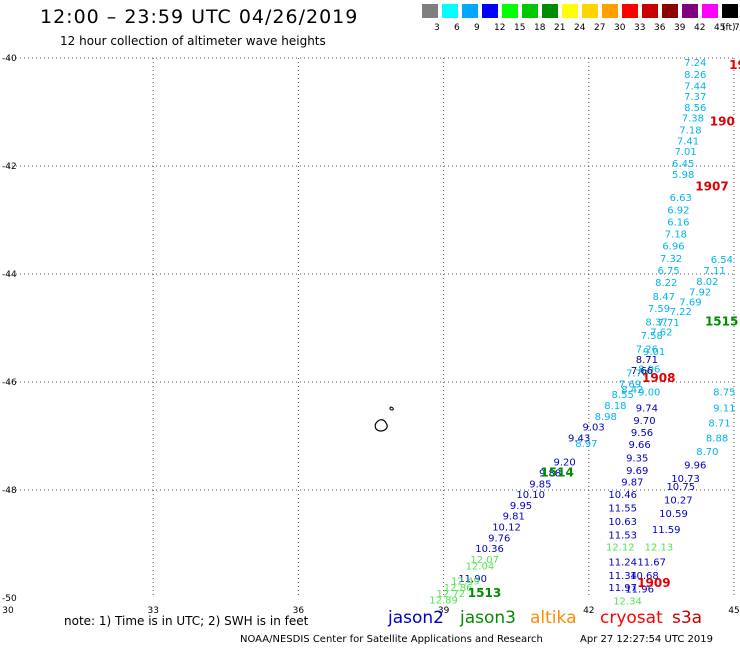 This screenshot has height=650, width=740. Describe the element at coordinates (579, 438) in the screenshot. I see `wave-height-value: 9.43` at that location.